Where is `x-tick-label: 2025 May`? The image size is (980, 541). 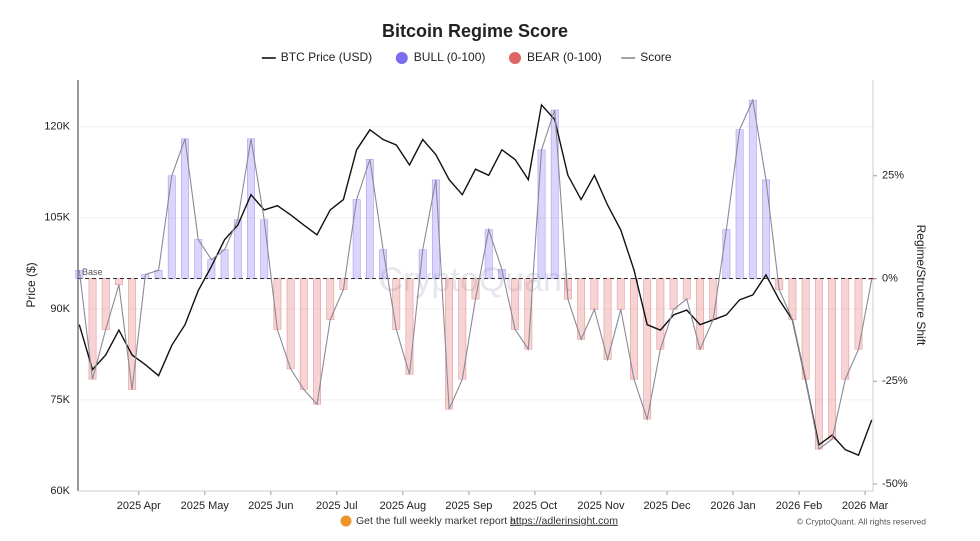
x-tick-label: 2025 May is located at coordinates (205, 506).